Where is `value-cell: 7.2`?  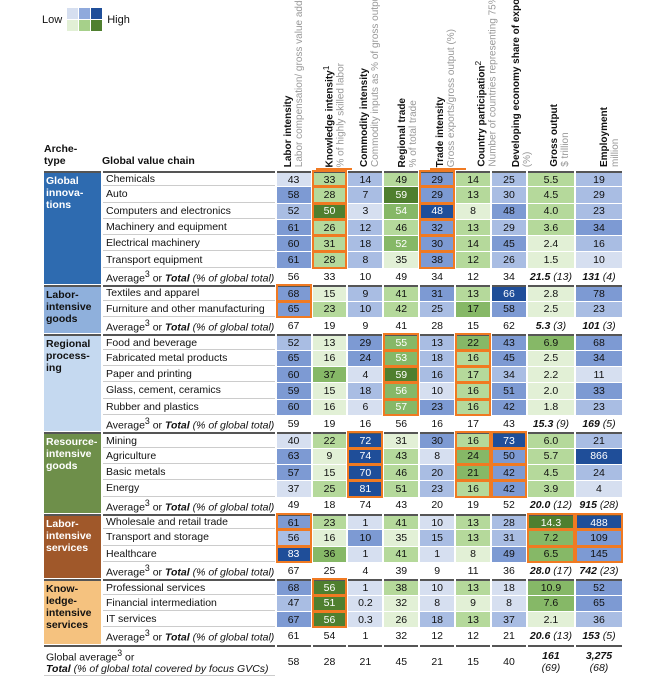
value-cell: 7.2 is located at coordinates (550, 538).